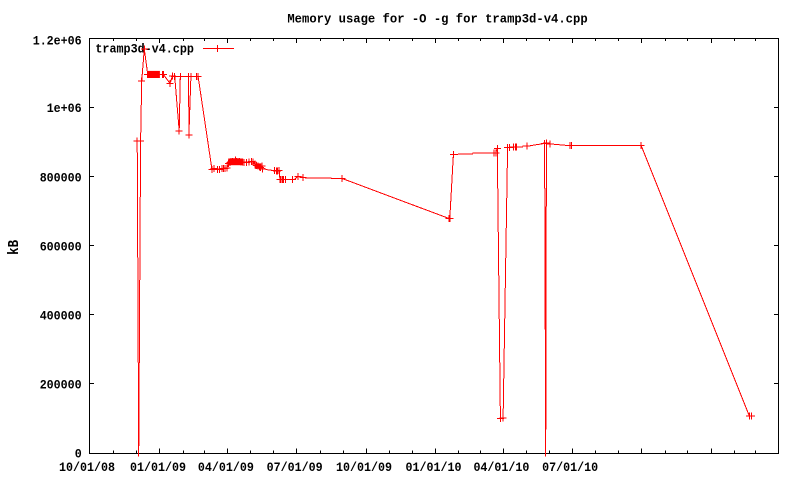 This screenshot has width=800, height=480. What do you see at coordinates (158, 468) in the screenshot?
I see `svg-text: 01/01/09` at bounding box center [158, 468].